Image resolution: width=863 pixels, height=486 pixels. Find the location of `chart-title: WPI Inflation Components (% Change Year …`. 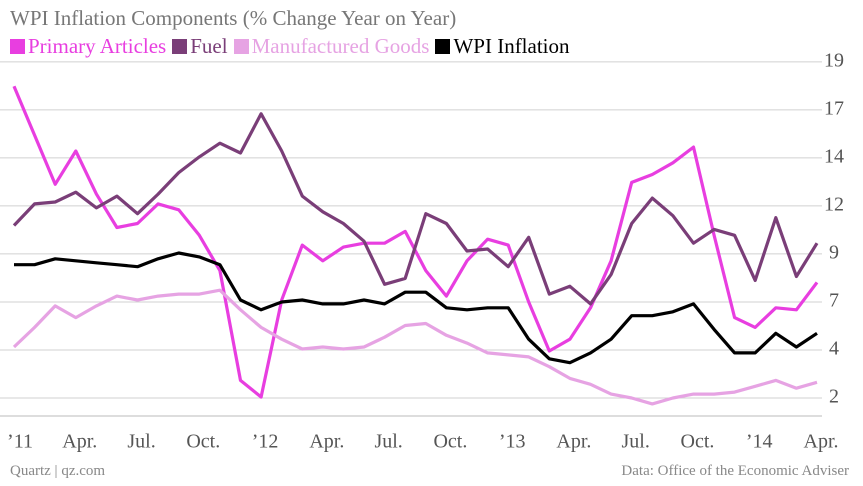

chart-title: WPI Inflation Components (% Change Year … is located at coordinates (233, 18).